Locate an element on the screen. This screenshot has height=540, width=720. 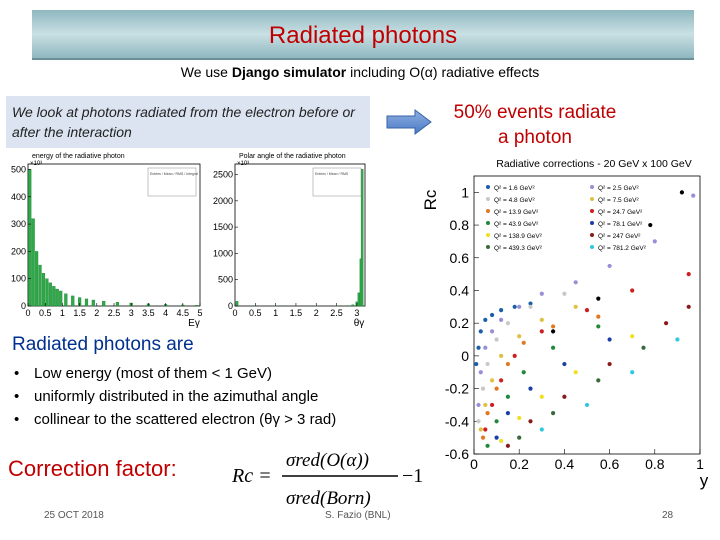
section-title: Radiated photons are is located at coordinates (103, 344).